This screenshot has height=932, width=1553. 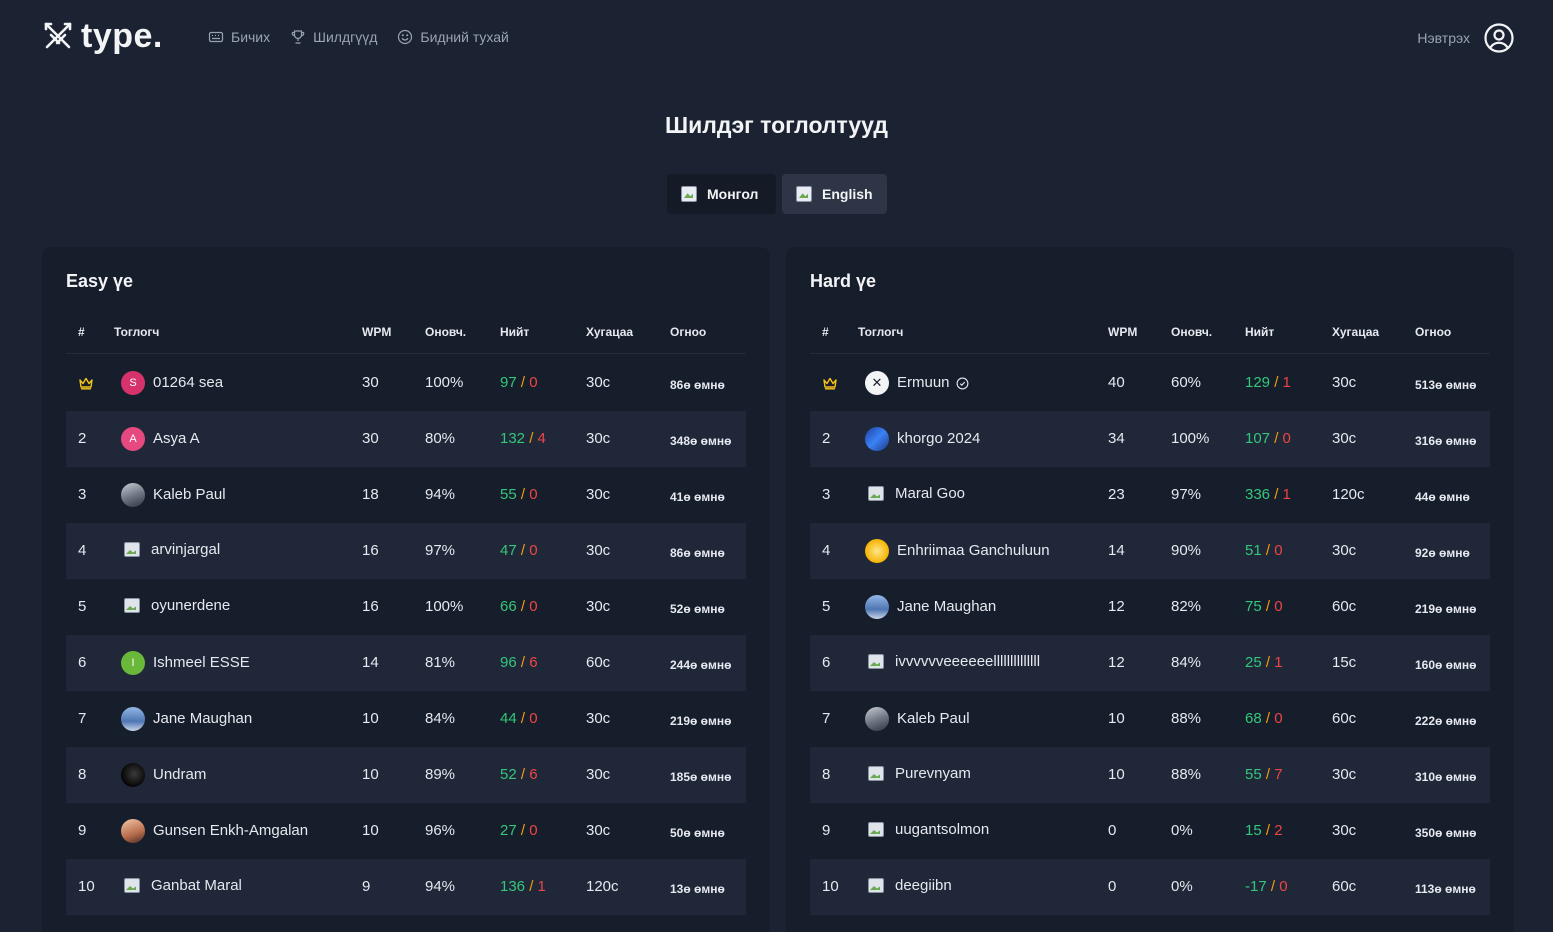 I want to click on player-cell: Enhriimaa Ganchuluun, so click(x=957, y=551).